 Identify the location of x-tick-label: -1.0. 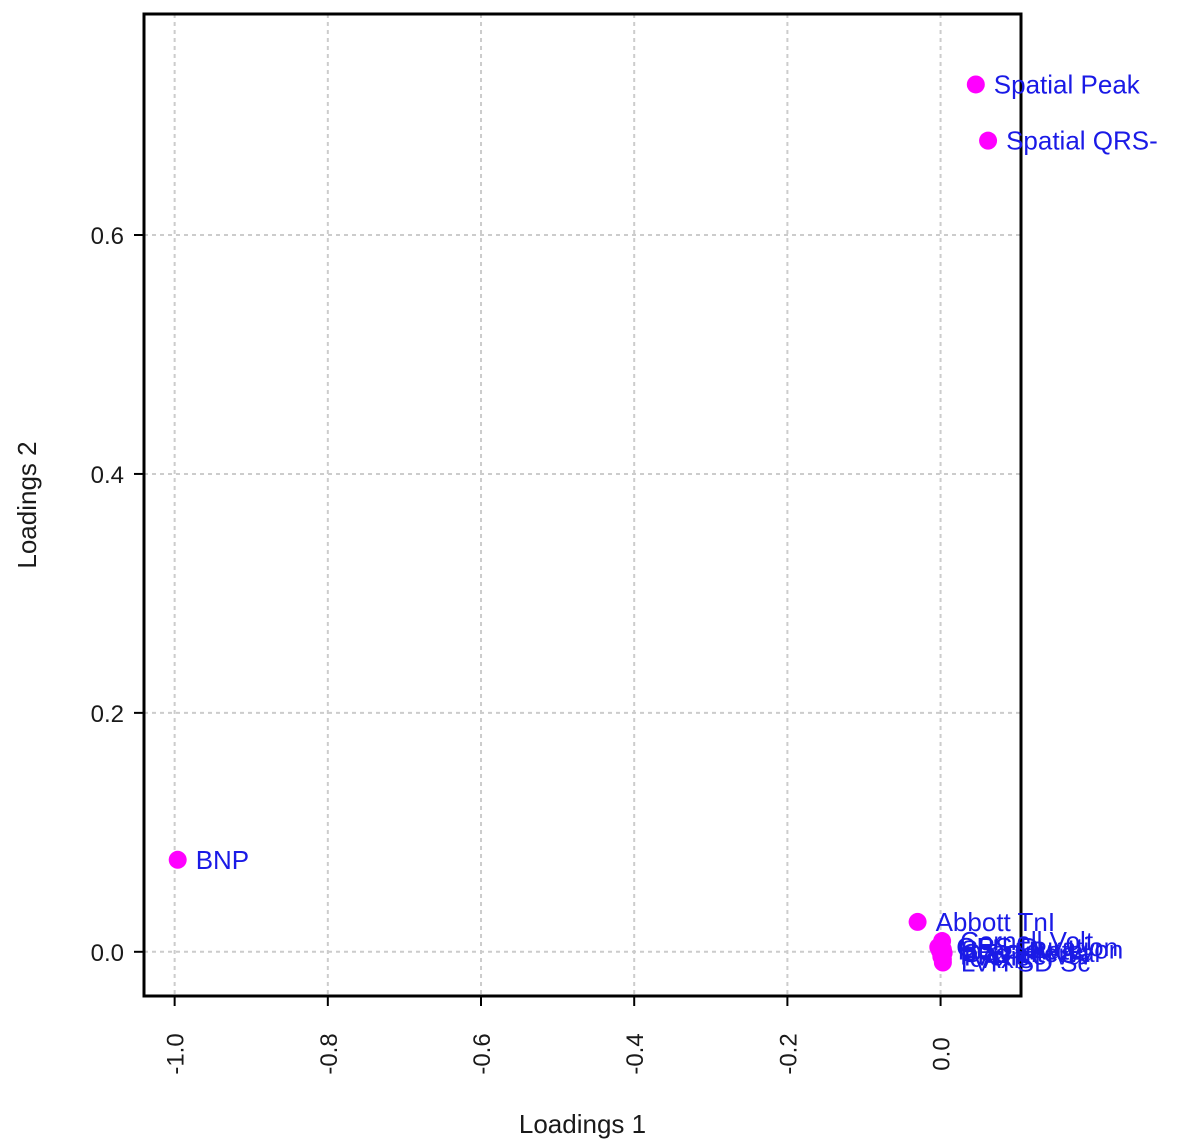
(176, 1053).